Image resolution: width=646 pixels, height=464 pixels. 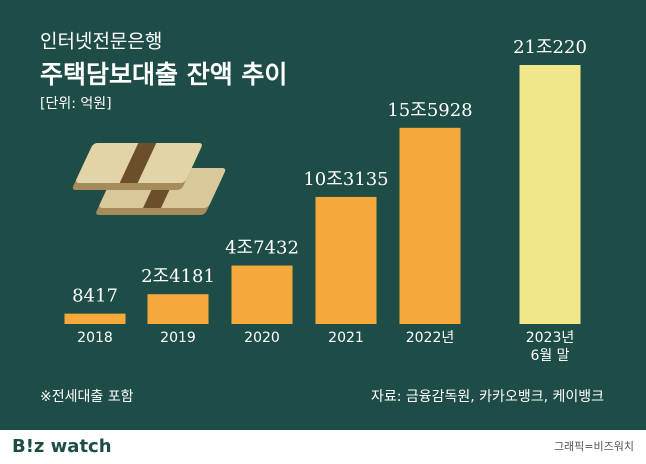 What do you see at coordinates (346, 338) in the screenshot?
I see `x-tick-label: 2021` at bounding box center [346, 338].